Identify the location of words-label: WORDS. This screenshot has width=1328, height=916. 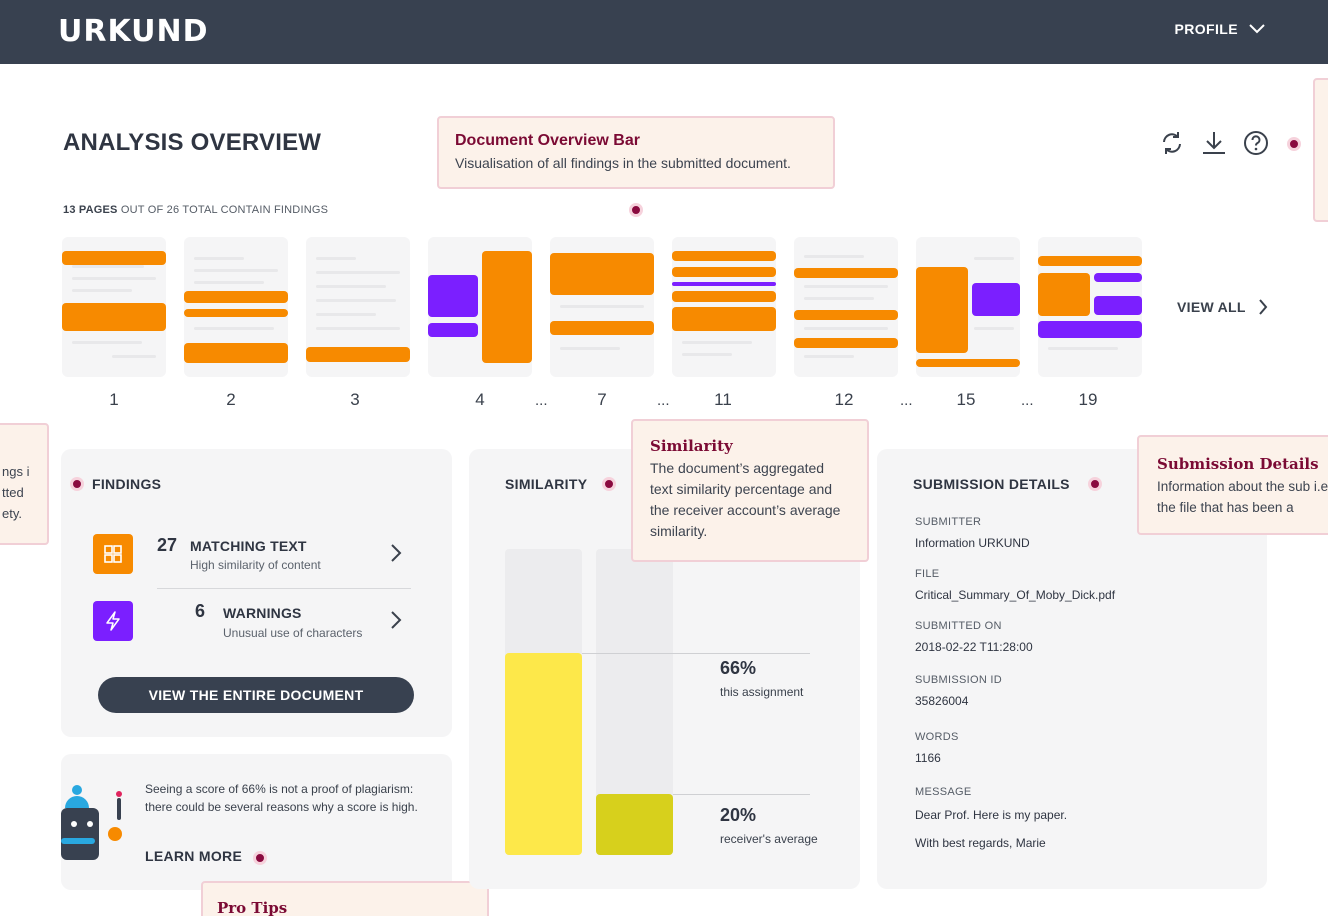
(937, 737).